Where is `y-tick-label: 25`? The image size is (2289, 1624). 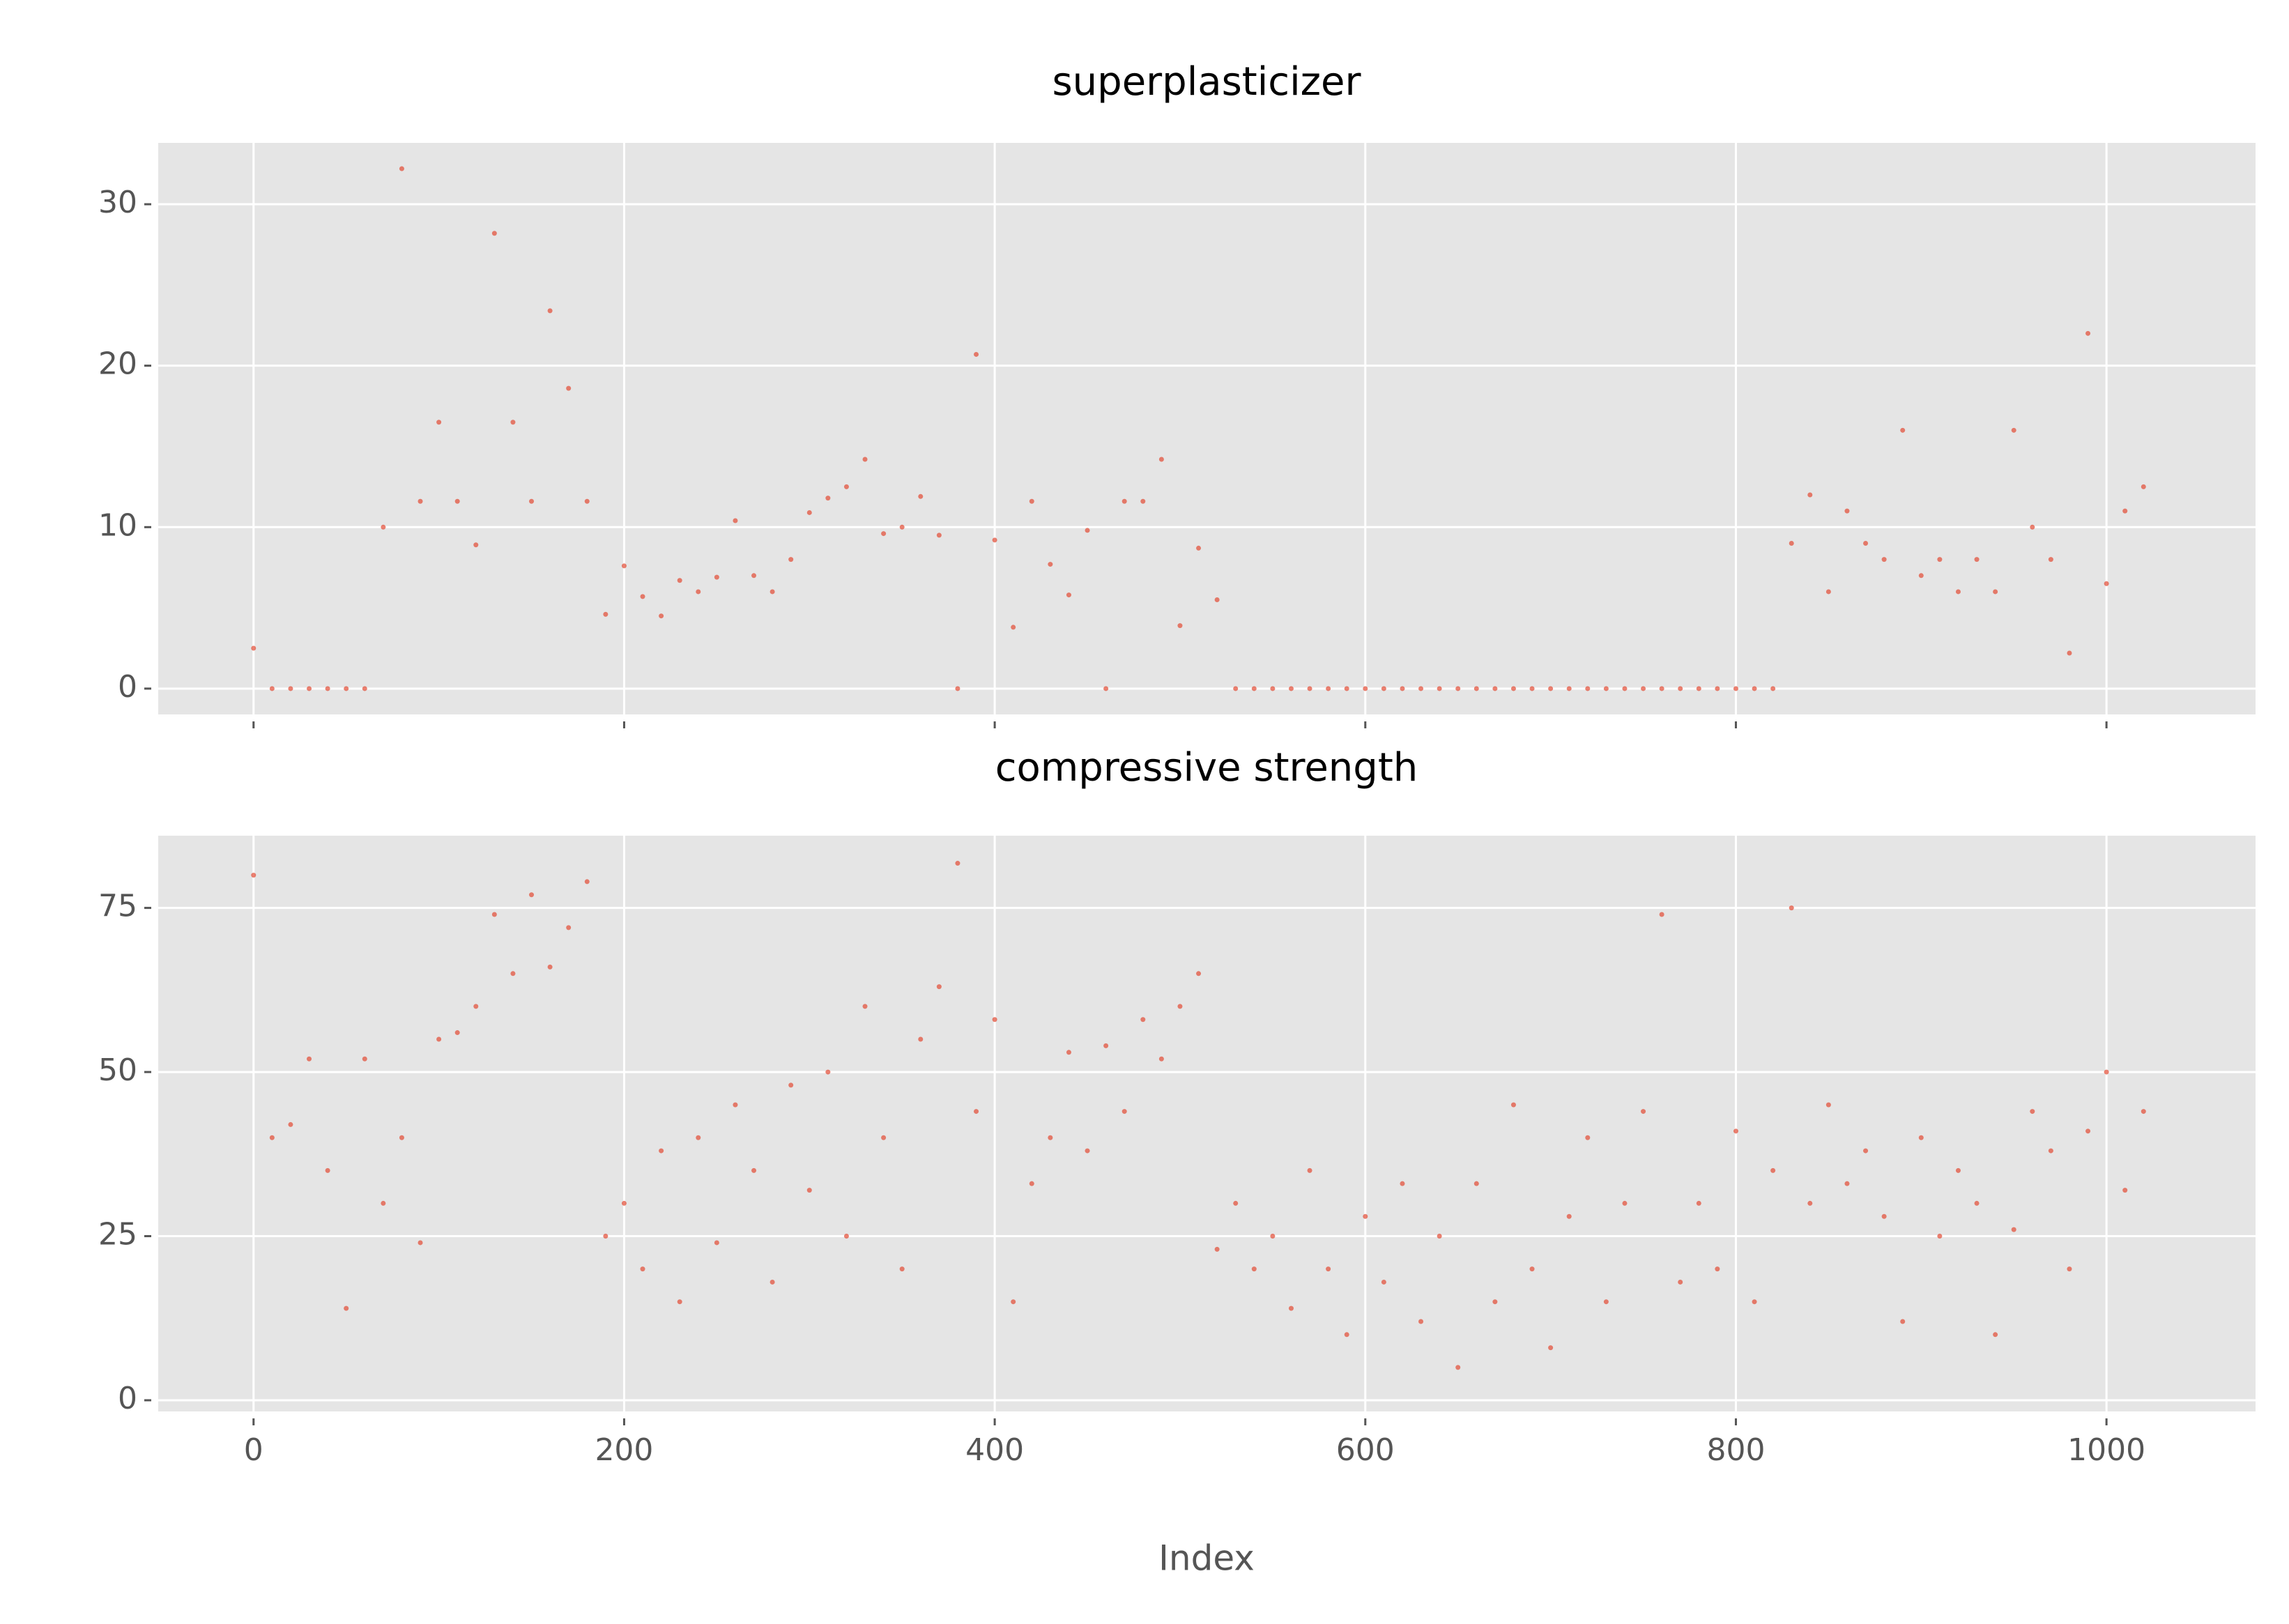
y-tick-label: 25 is located at coordinates (117, 1235).